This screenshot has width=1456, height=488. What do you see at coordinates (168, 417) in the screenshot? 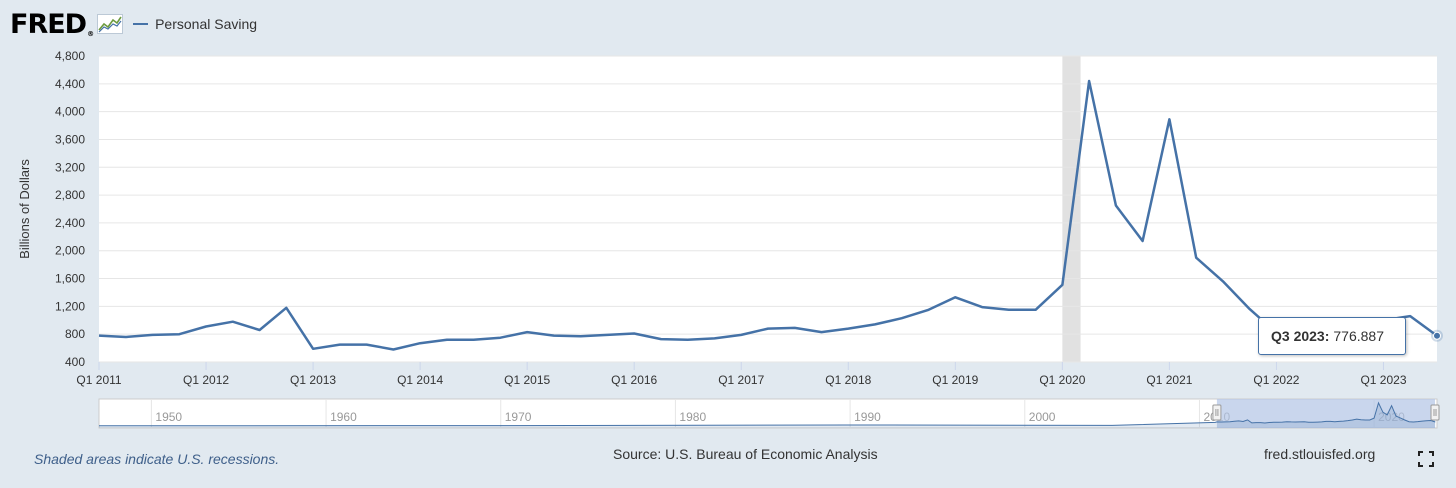
I see `navigator-label: 1950` at bounding box center [168, 417].